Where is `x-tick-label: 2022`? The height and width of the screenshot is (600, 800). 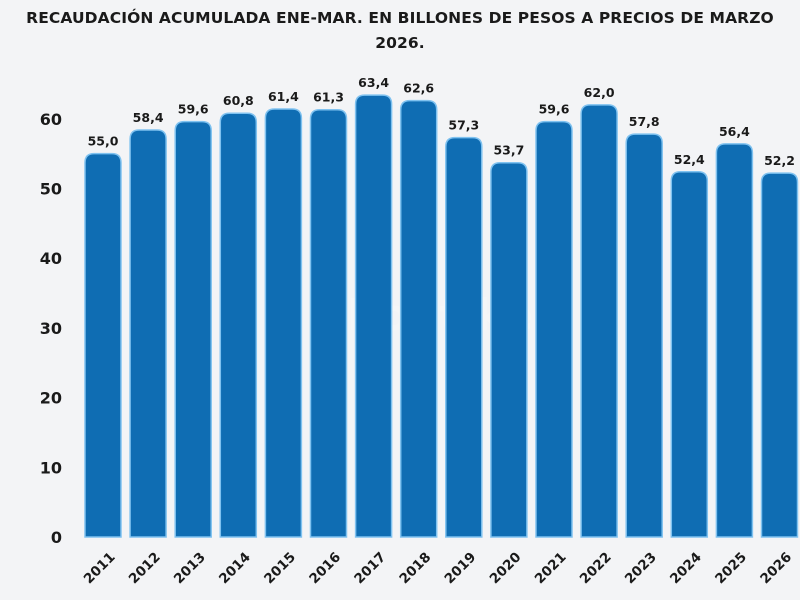
x-tick-label: 2022 is located at coordinates (596, 568).